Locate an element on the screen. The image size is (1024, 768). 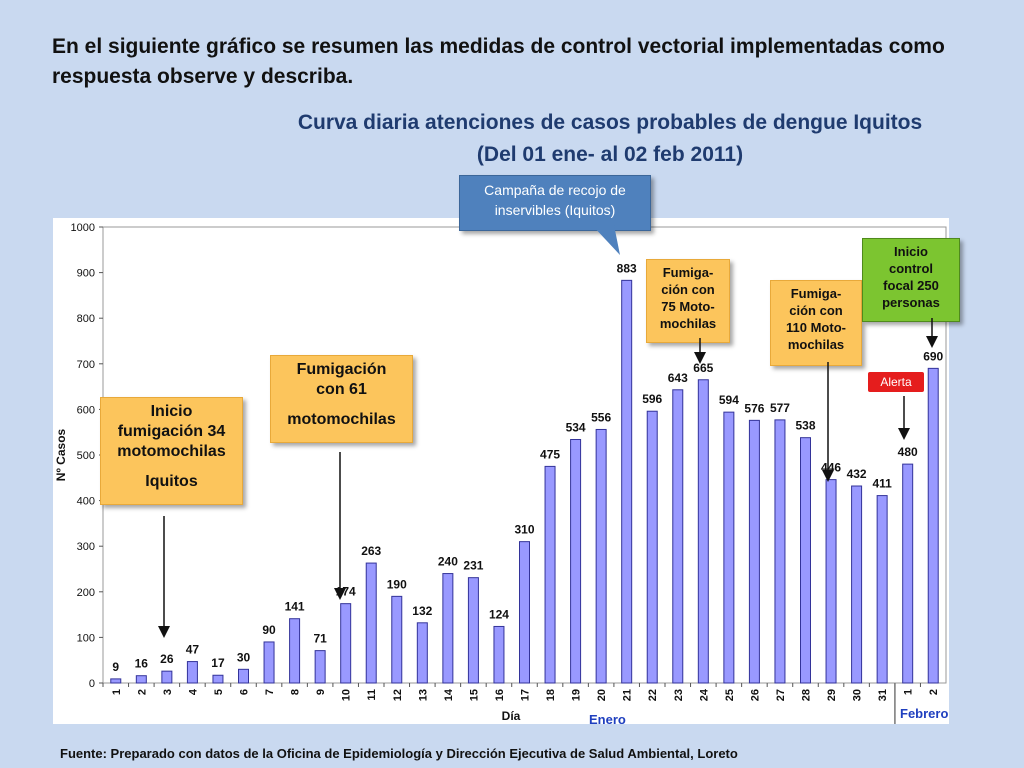
bar-value-label: 190 is located at coordinates (397, 584).